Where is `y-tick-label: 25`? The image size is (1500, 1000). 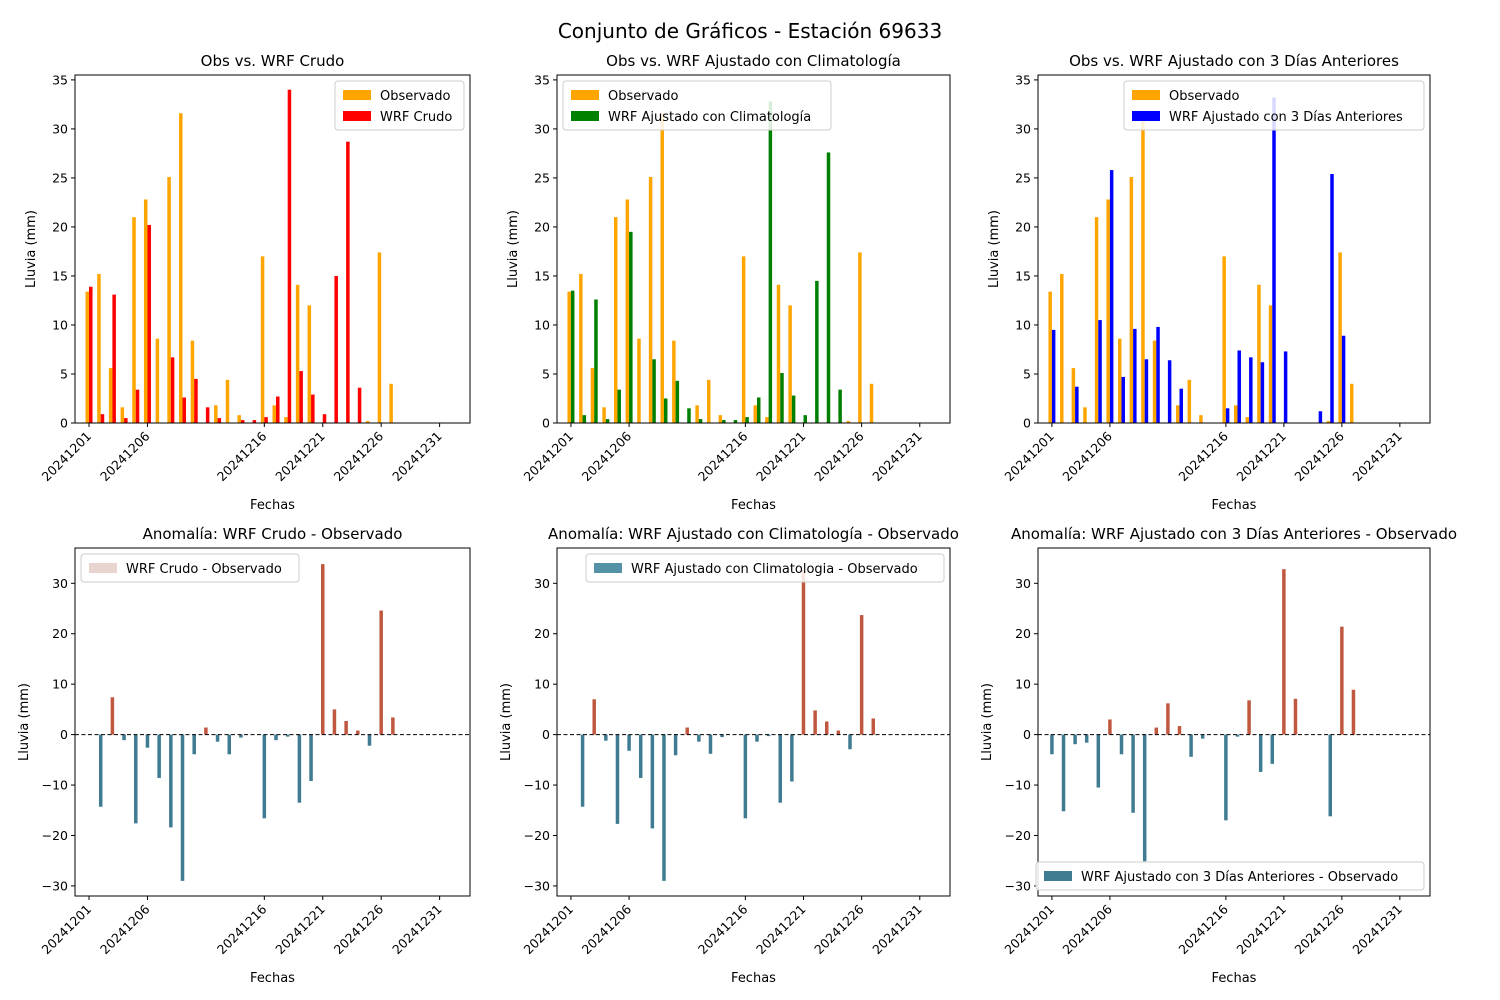 y-tick-label: 25 is located at coordinates (1023, 177).